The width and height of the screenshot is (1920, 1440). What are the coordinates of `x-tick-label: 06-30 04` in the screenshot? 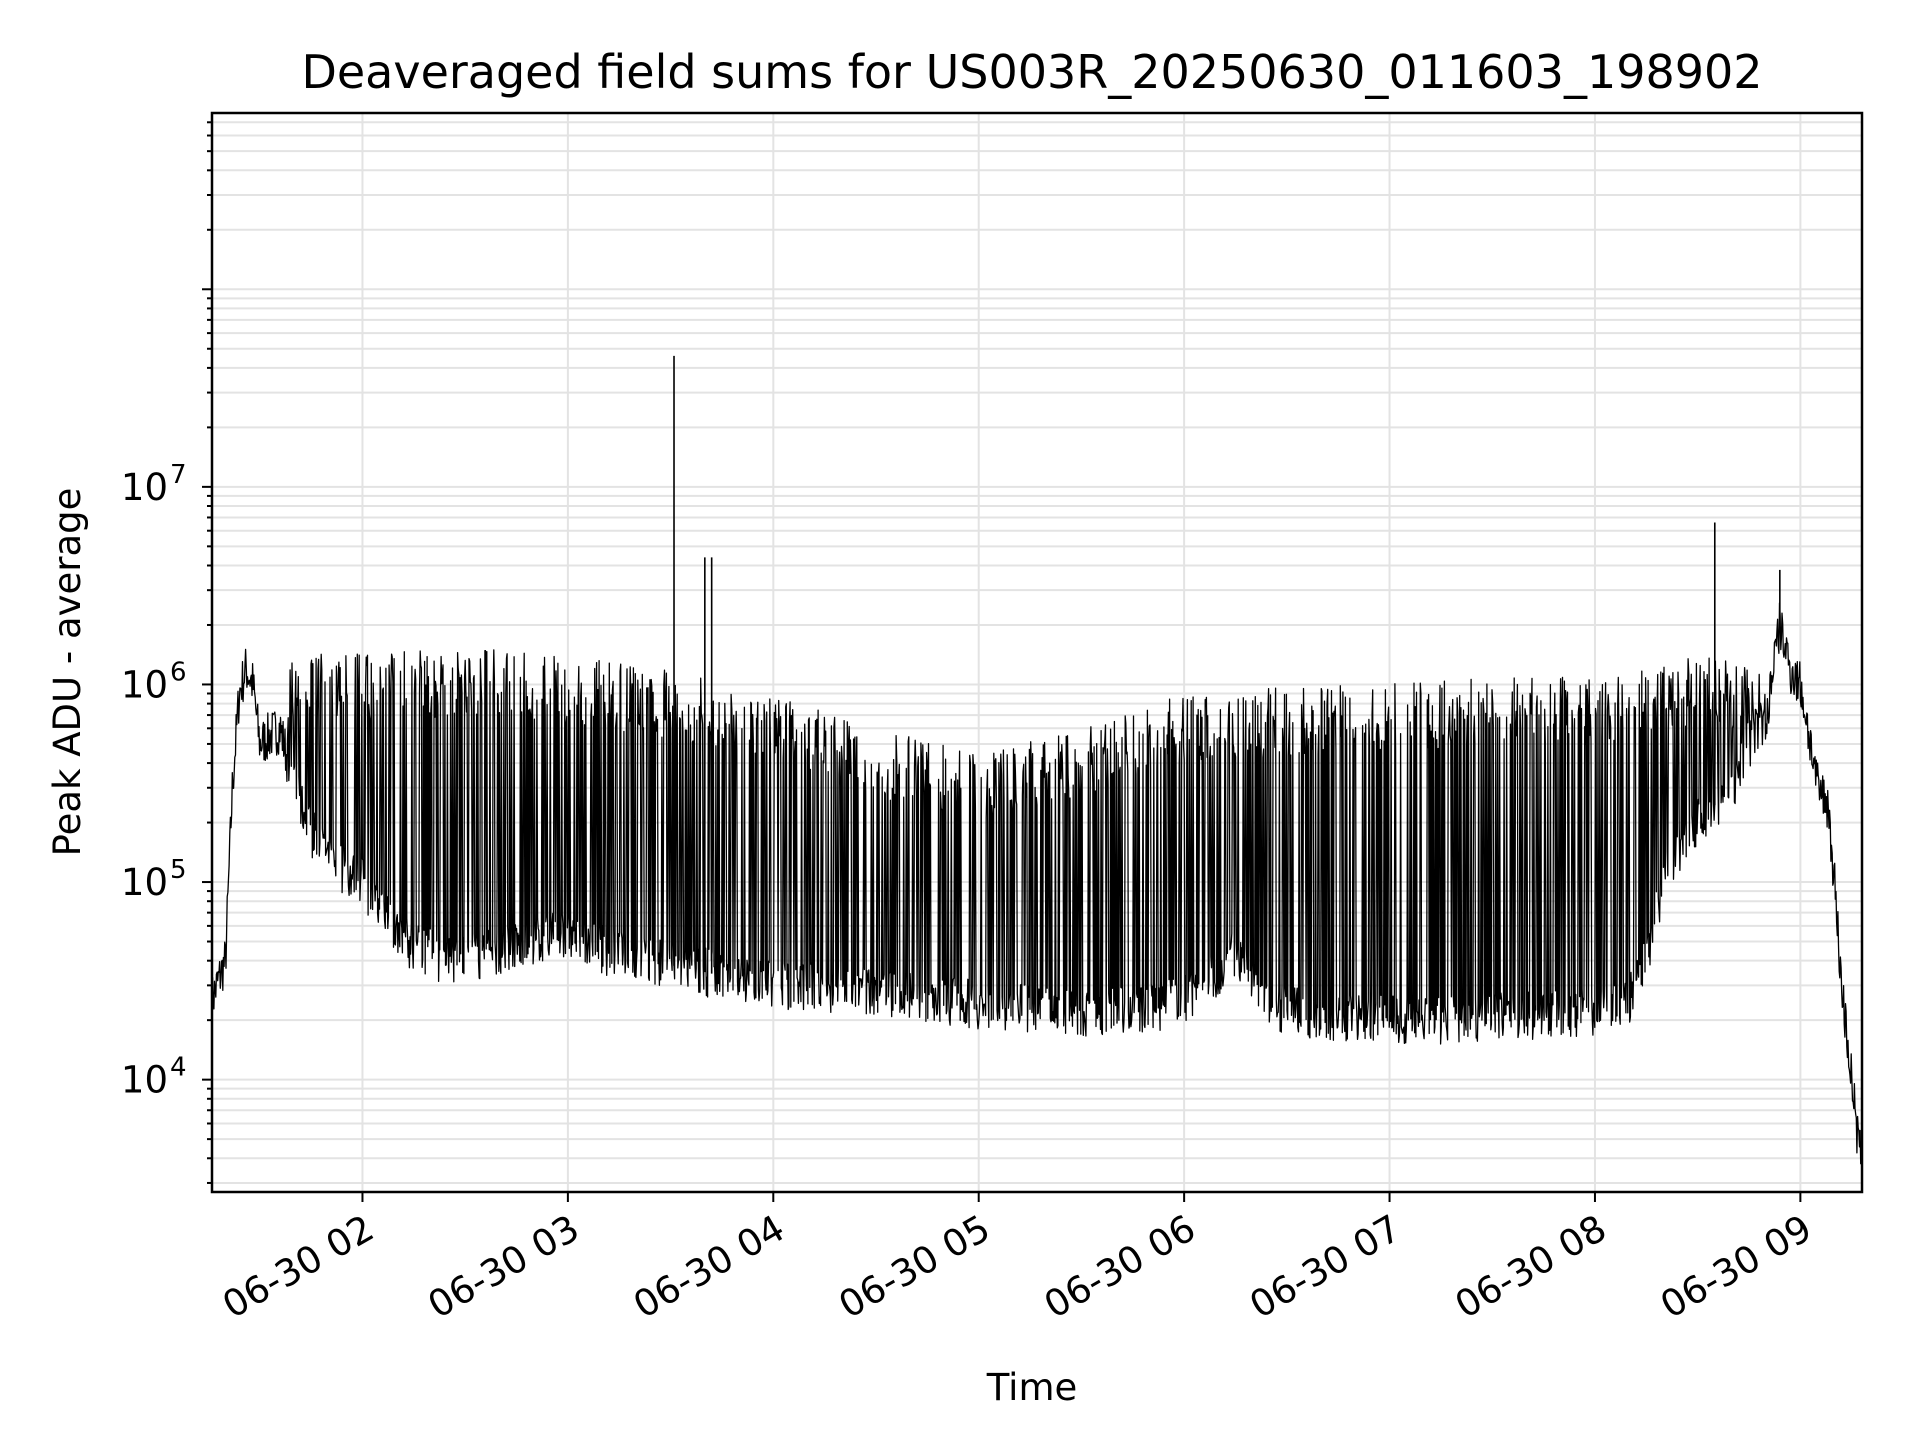 It's located at (709, 1267).